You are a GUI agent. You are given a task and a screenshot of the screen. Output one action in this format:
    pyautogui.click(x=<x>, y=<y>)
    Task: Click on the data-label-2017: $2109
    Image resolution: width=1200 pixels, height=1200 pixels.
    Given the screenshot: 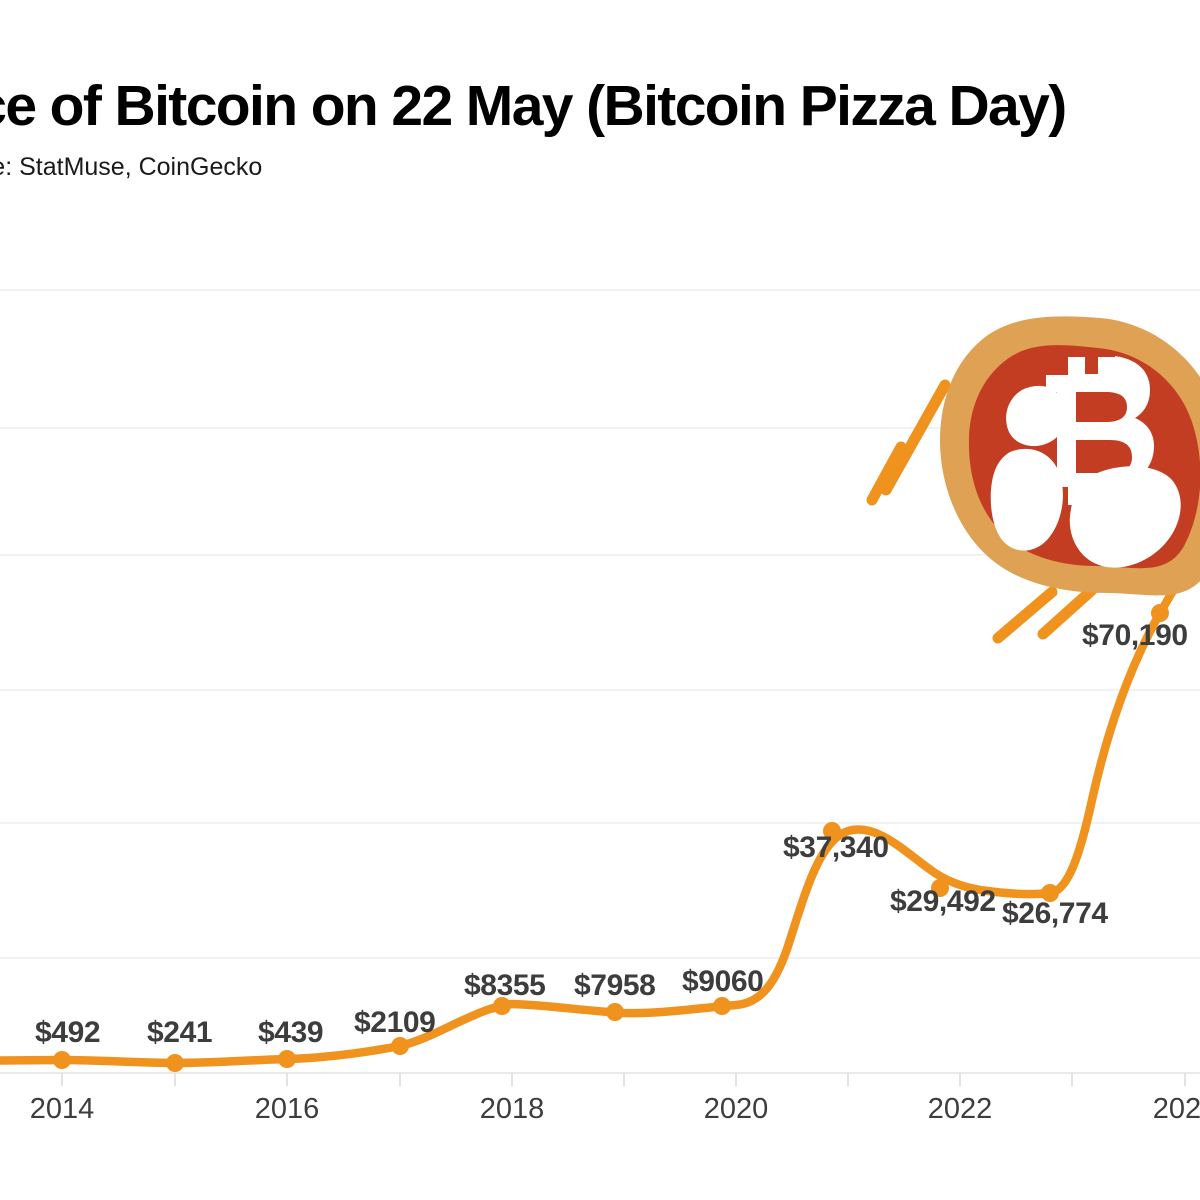 What is the action you would take?
    pyautogui.click(x=394, y=1022)
    